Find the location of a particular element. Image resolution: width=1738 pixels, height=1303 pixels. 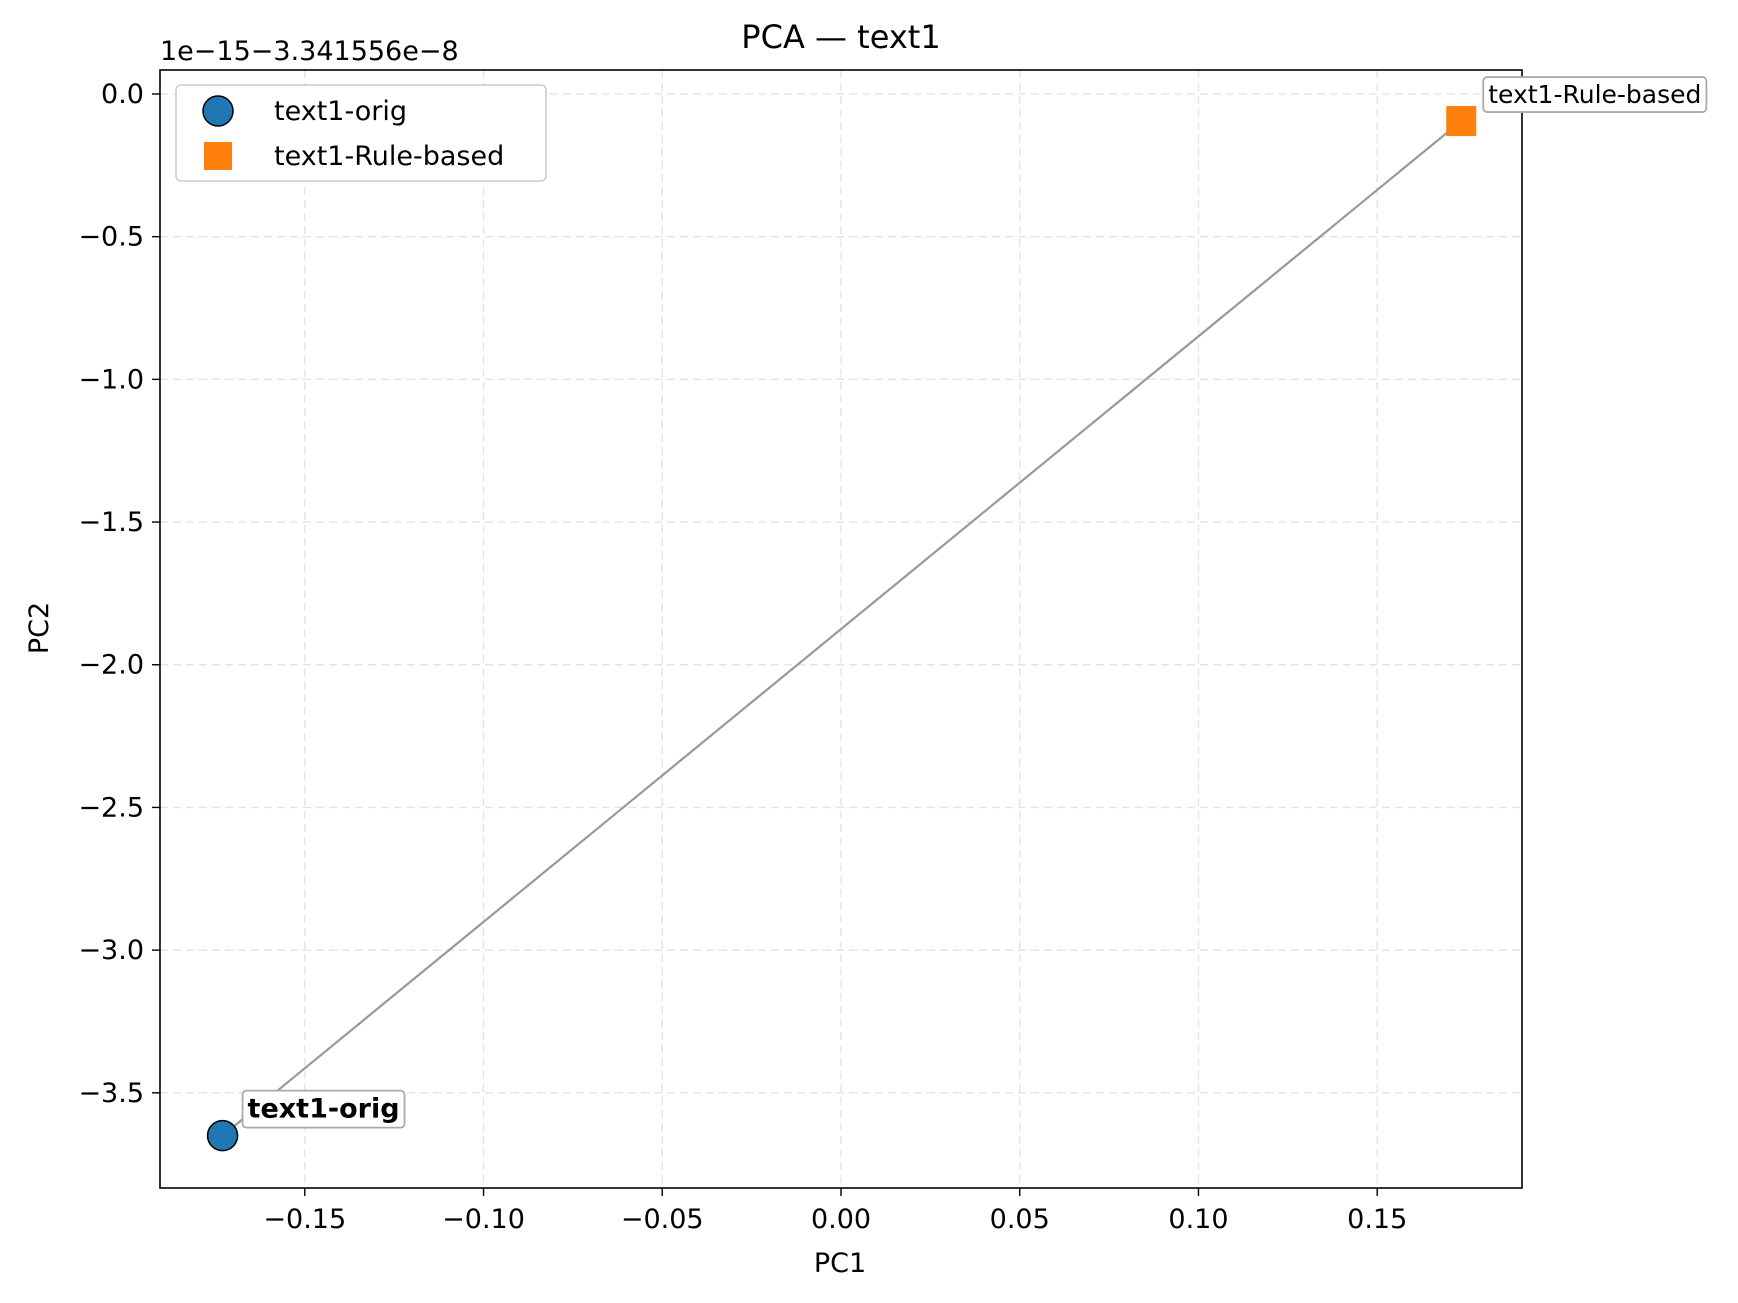

y-tick-label: −3.5 is located at coordinates (111, 1093).